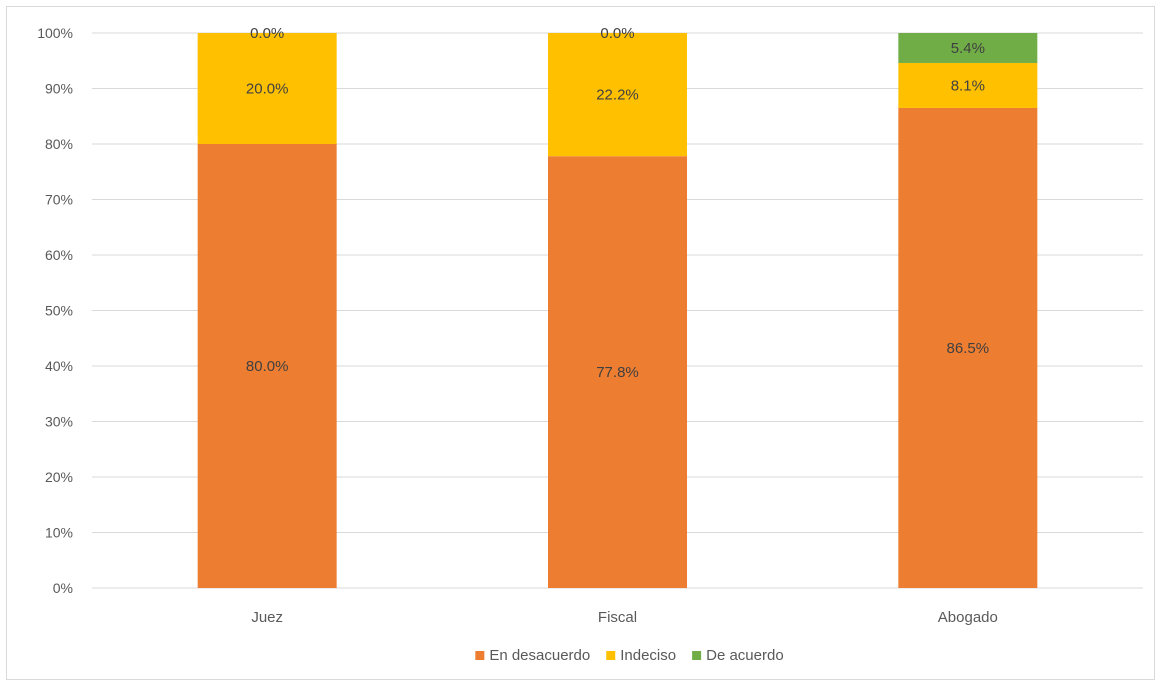 This screenshot has height=686, width=1161. Describe the element at coordinates (59, 89) in the screenshot. I see `y-tick-label: 90%` at that location.